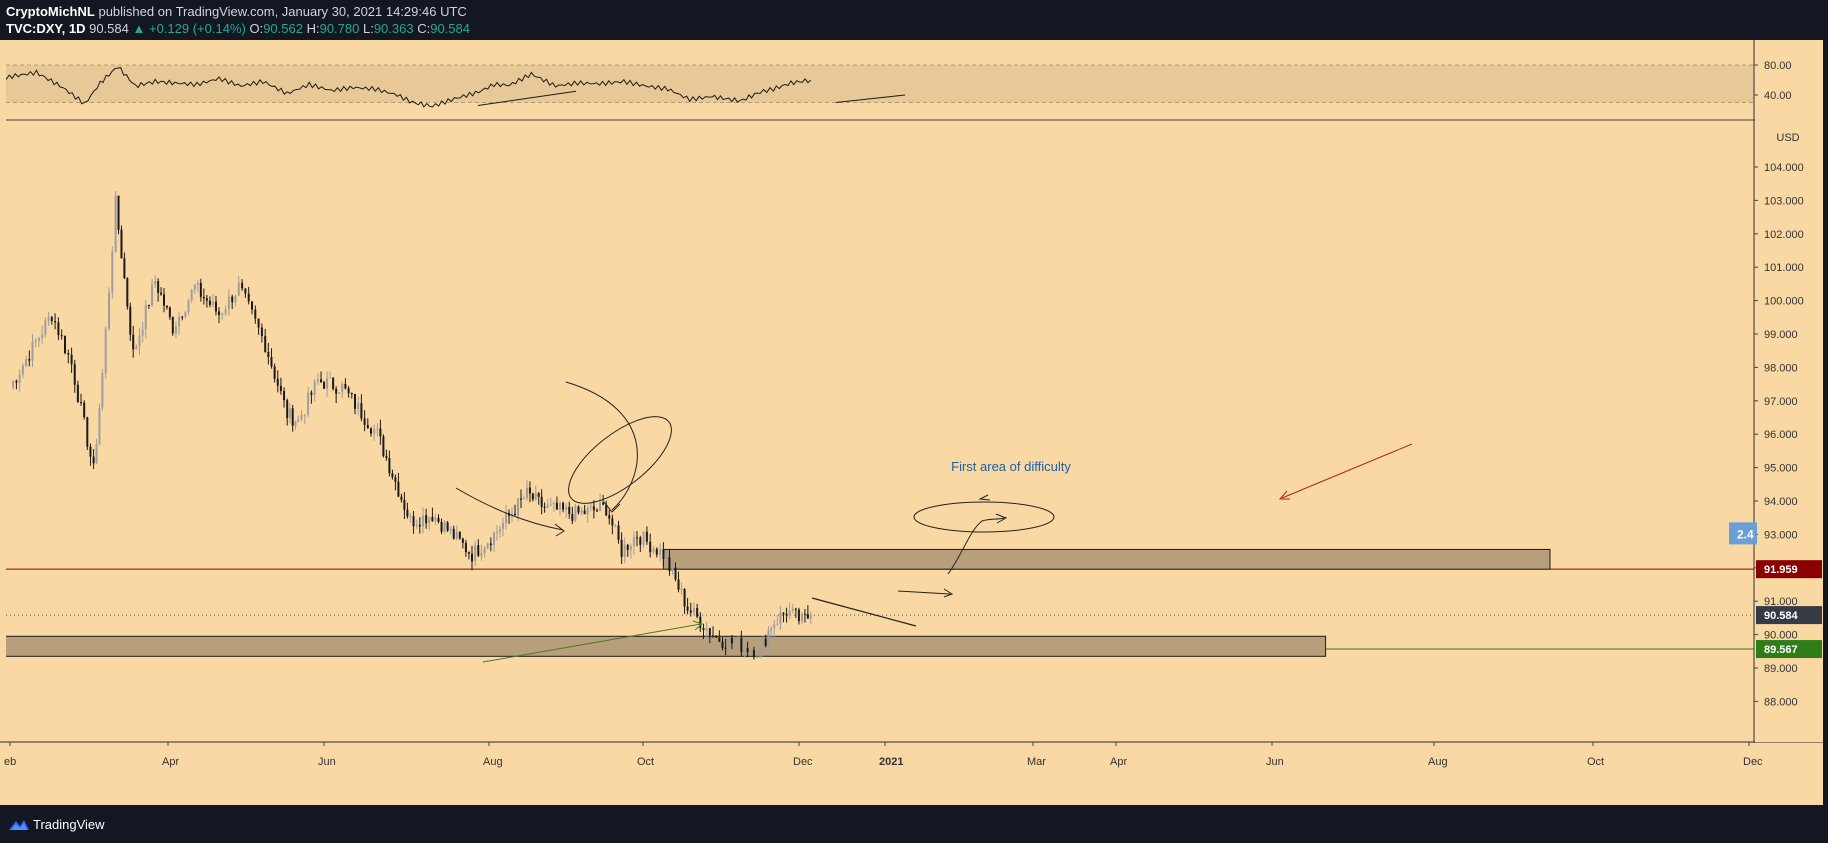 This screenshot has width=1828, height=843. What do you see at coordinates (592, 643) in the screenshot?
I see `green-arrow-drawing` at bounding box center [592, 643].